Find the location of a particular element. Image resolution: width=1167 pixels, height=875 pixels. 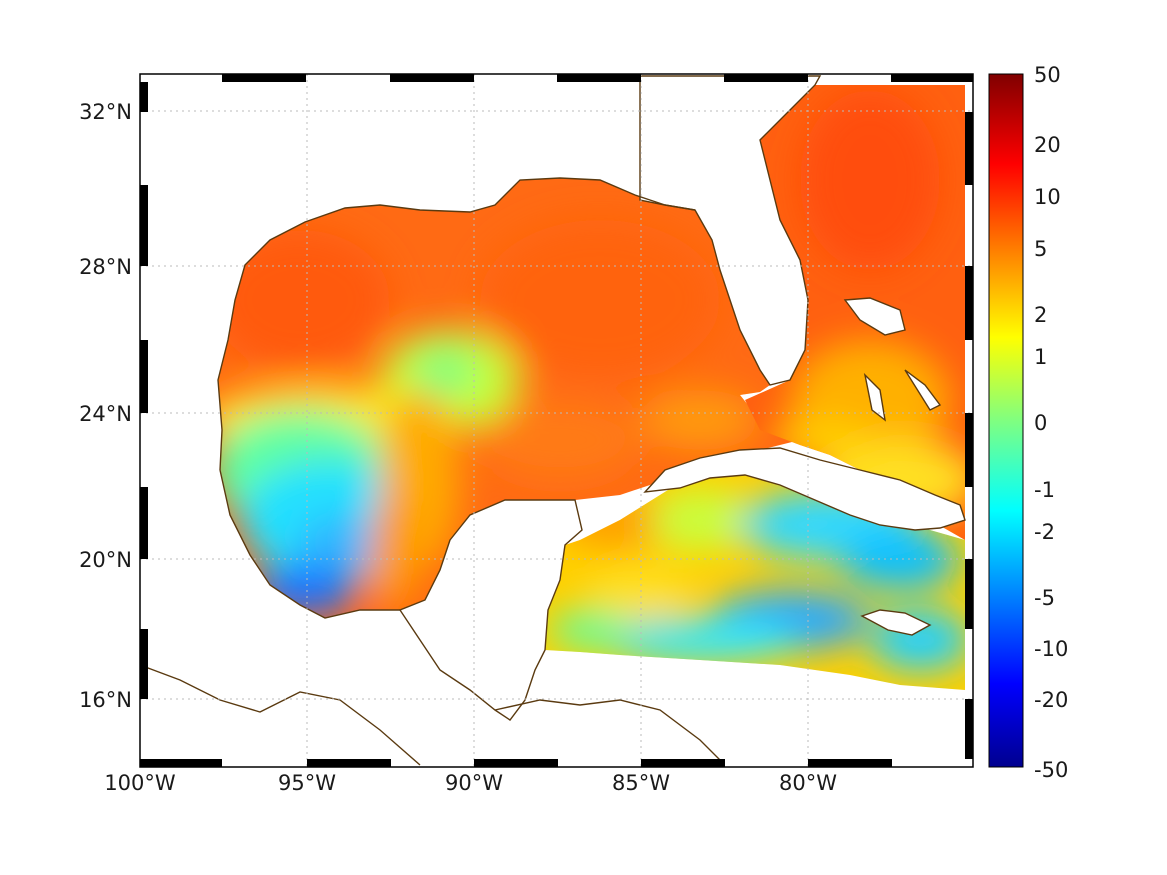

colorbar-tick-label: -2 is located at coordinates (1044, 532).